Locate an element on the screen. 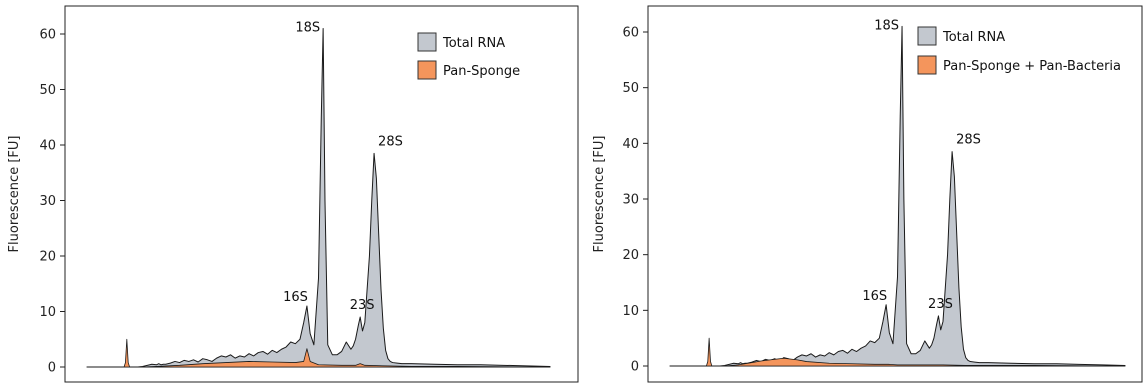  legend-label: Pan-Sponge is located at coordinates (481, 71).